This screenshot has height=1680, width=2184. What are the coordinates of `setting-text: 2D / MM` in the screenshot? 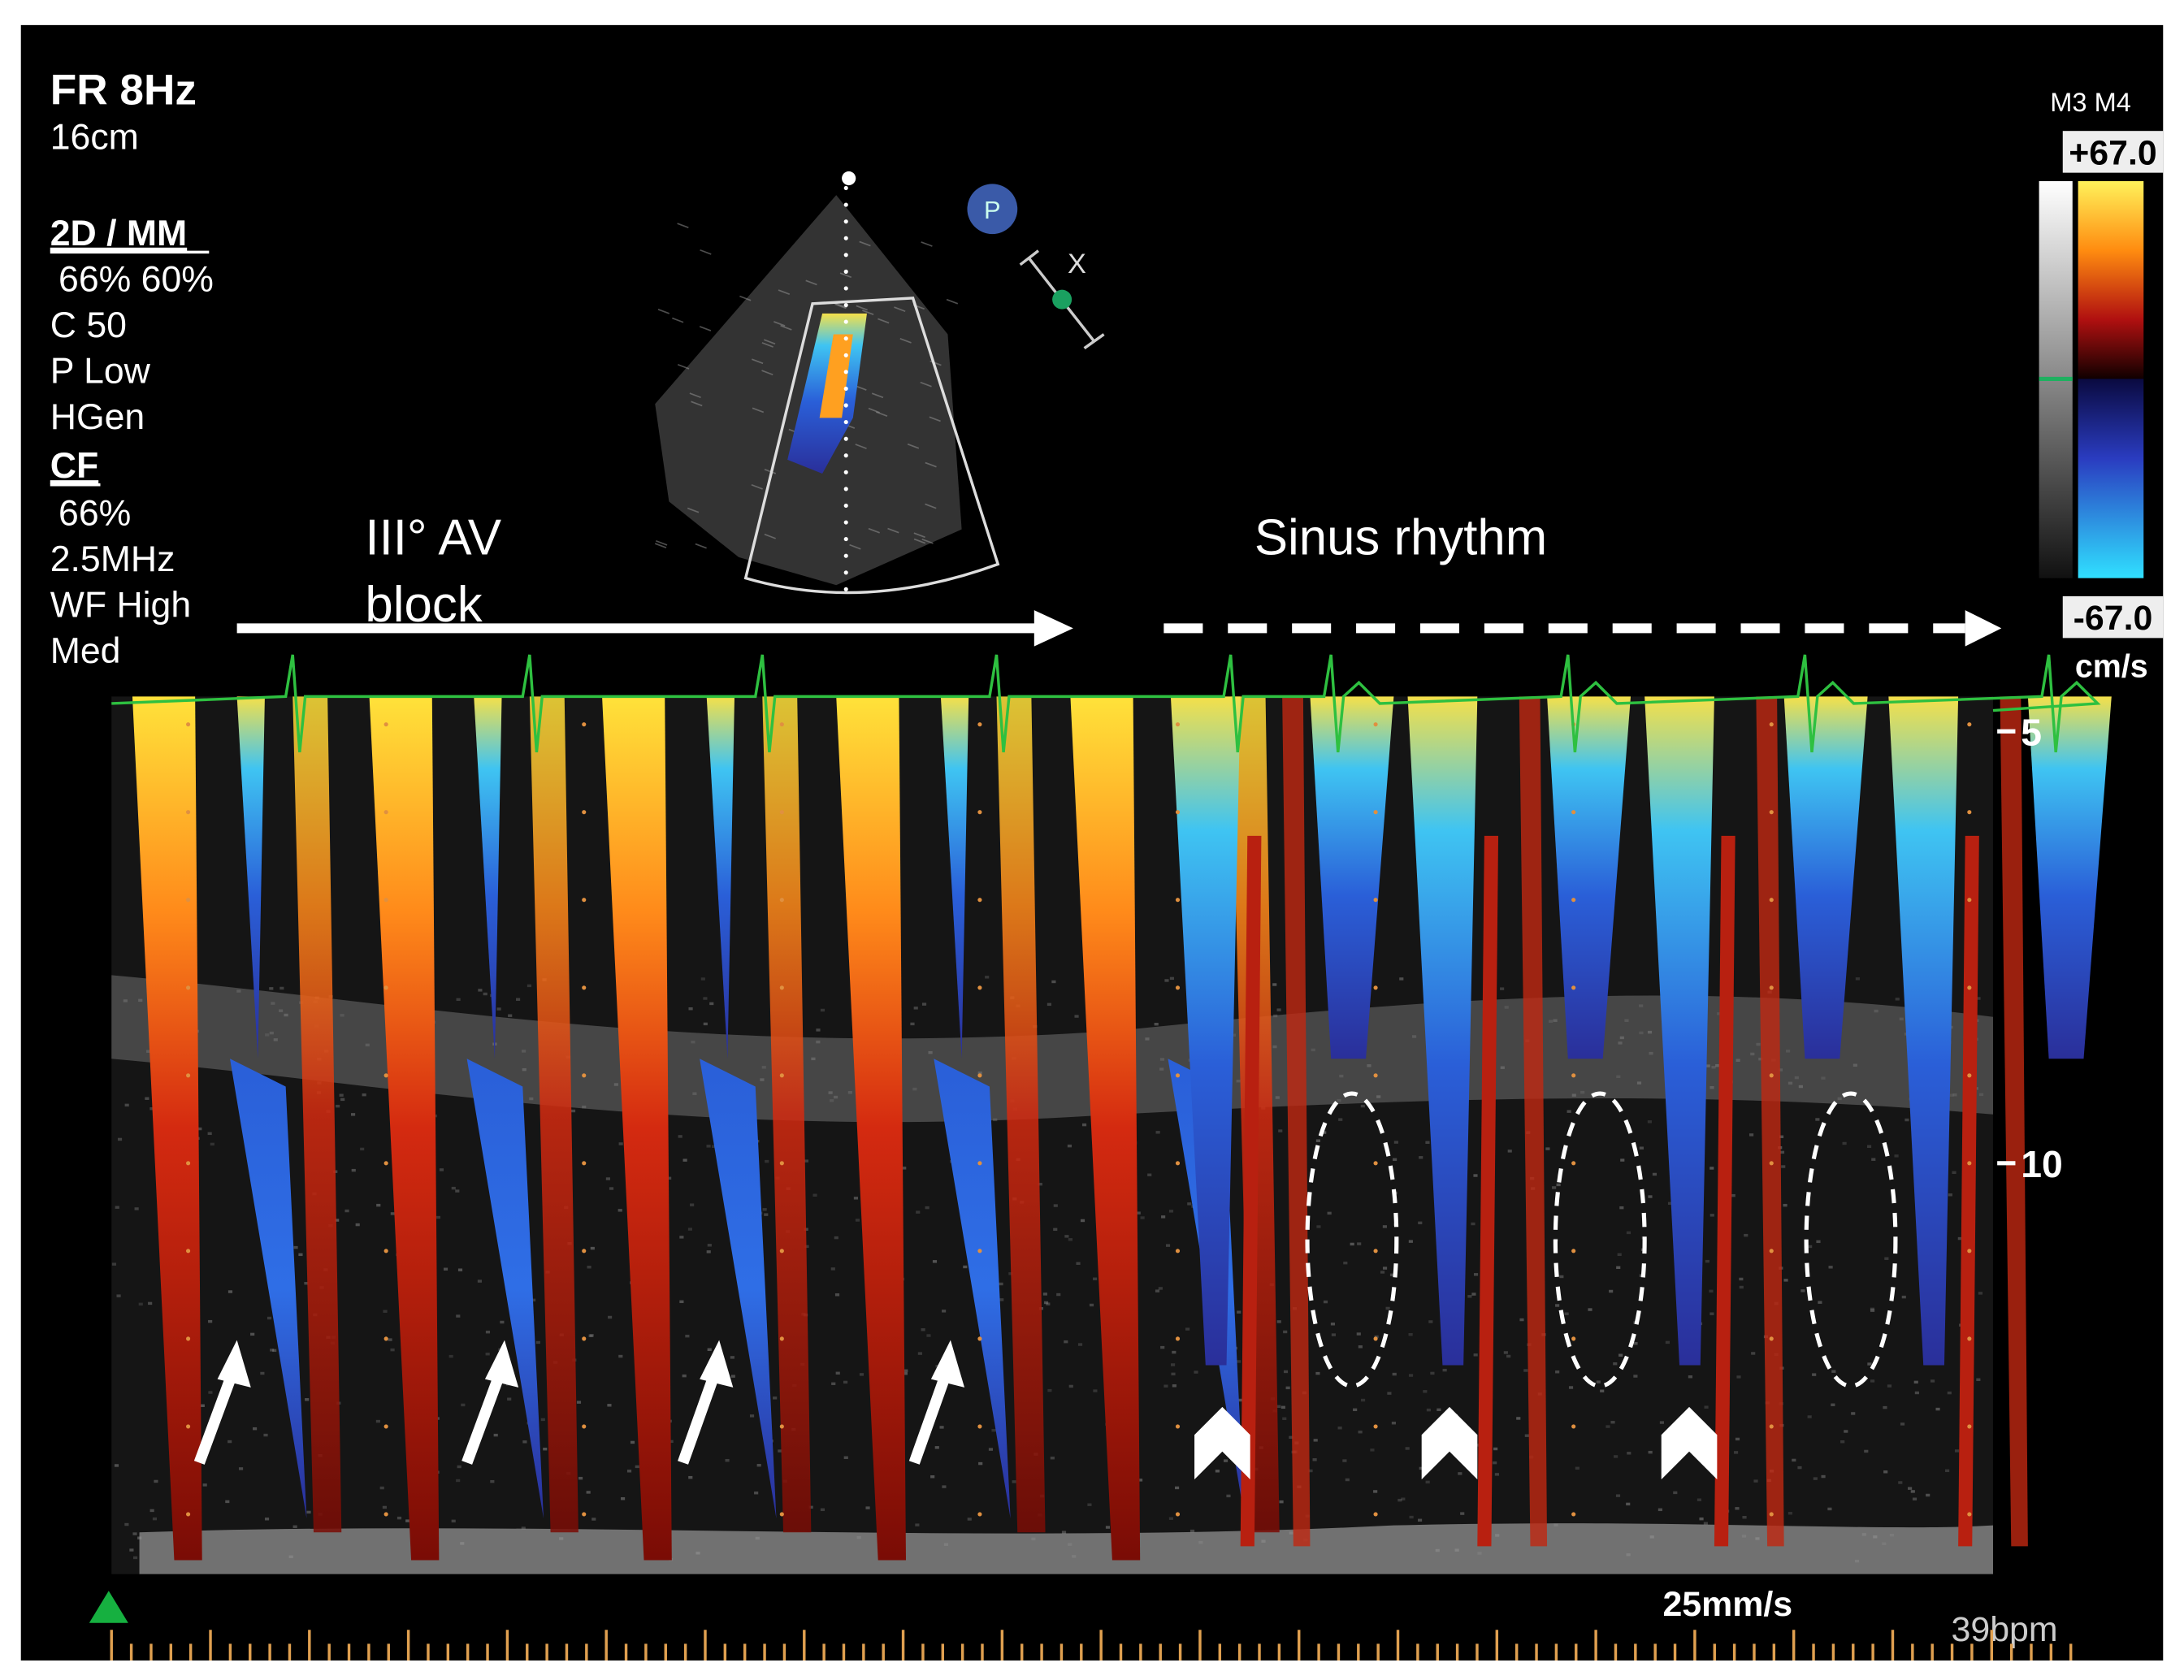 It's located at (119, 234).